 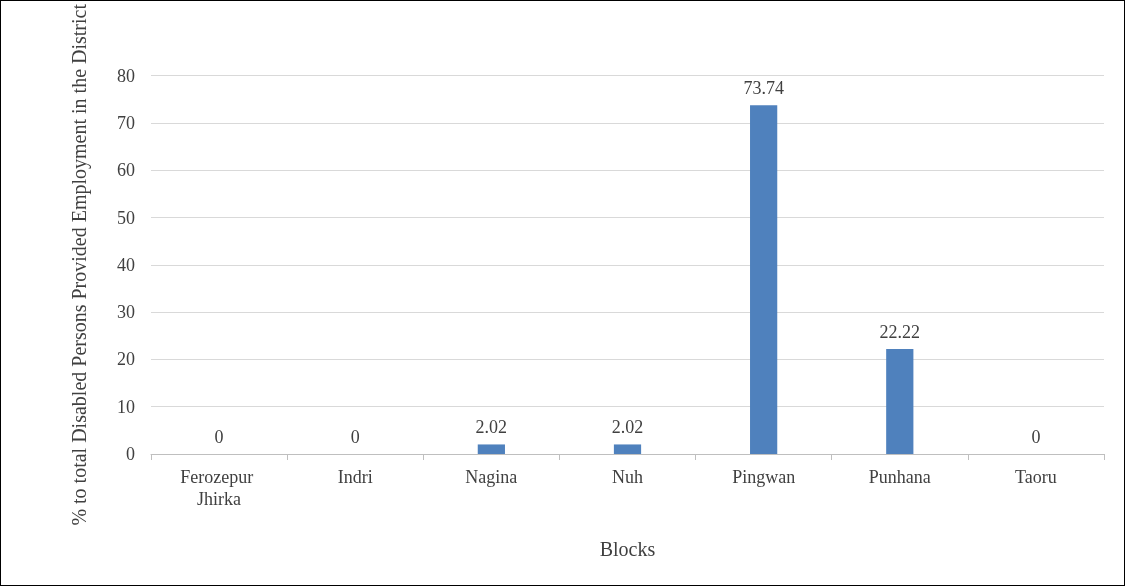 I want to click on y-tick-label: 0, so click(x=130, y=454).